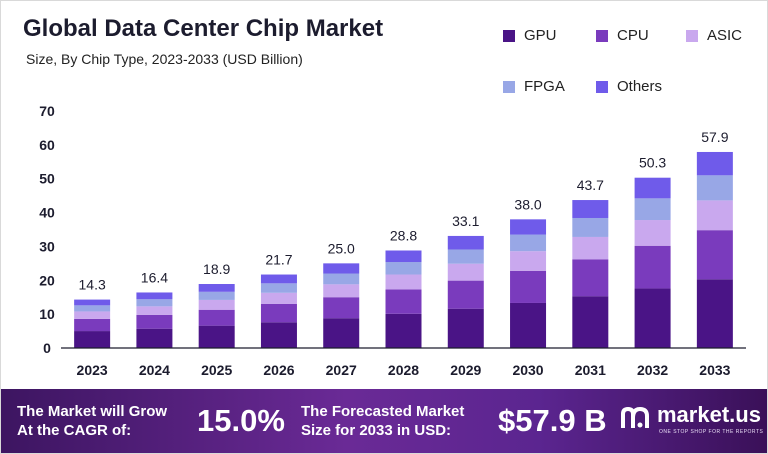 The height and width of the screenshot is (454, 768). I want to click on legend-swatch-cpu, so click(602, 35).